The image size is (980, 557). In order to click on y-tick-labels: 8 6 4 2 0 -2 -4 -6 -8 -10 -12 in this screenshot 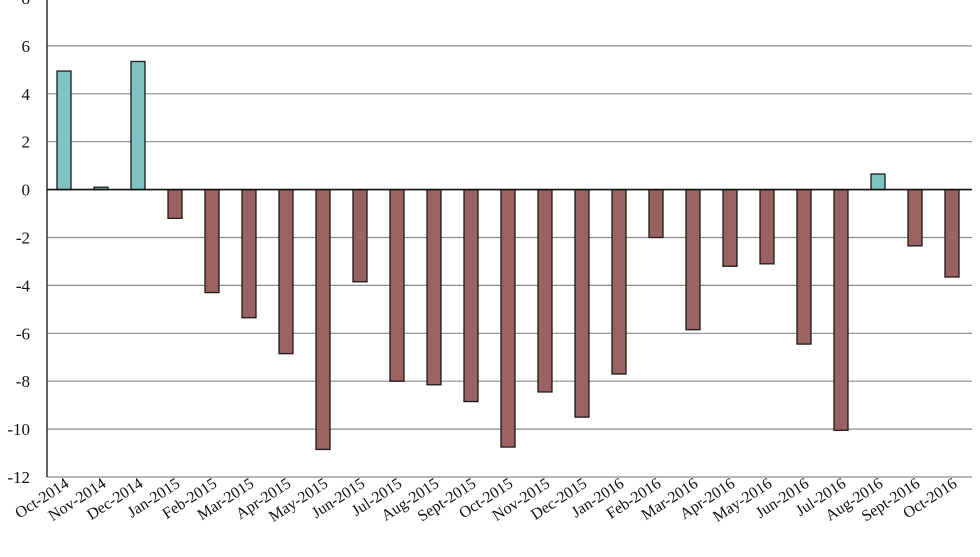, I will do `click(18, 243)`.